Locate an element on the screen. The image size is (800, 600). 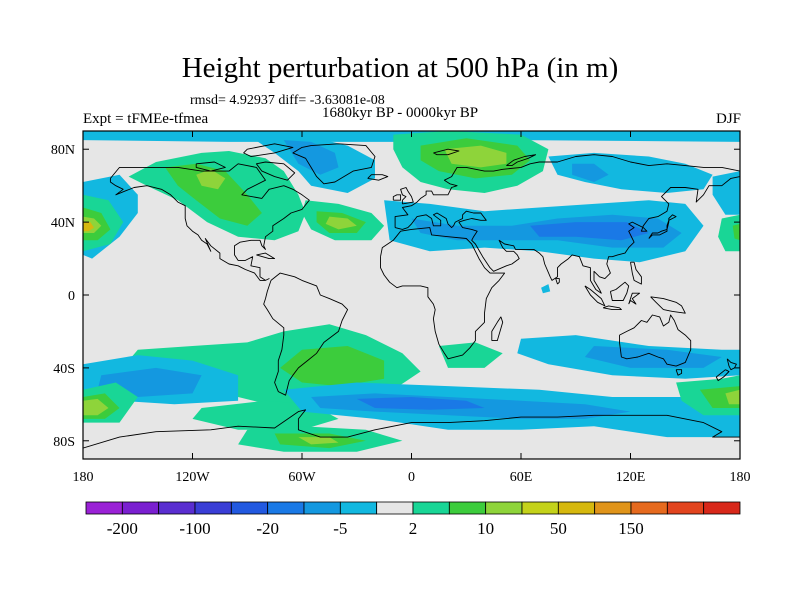
field-wpac-cyan is located at coordinates (726, 193).